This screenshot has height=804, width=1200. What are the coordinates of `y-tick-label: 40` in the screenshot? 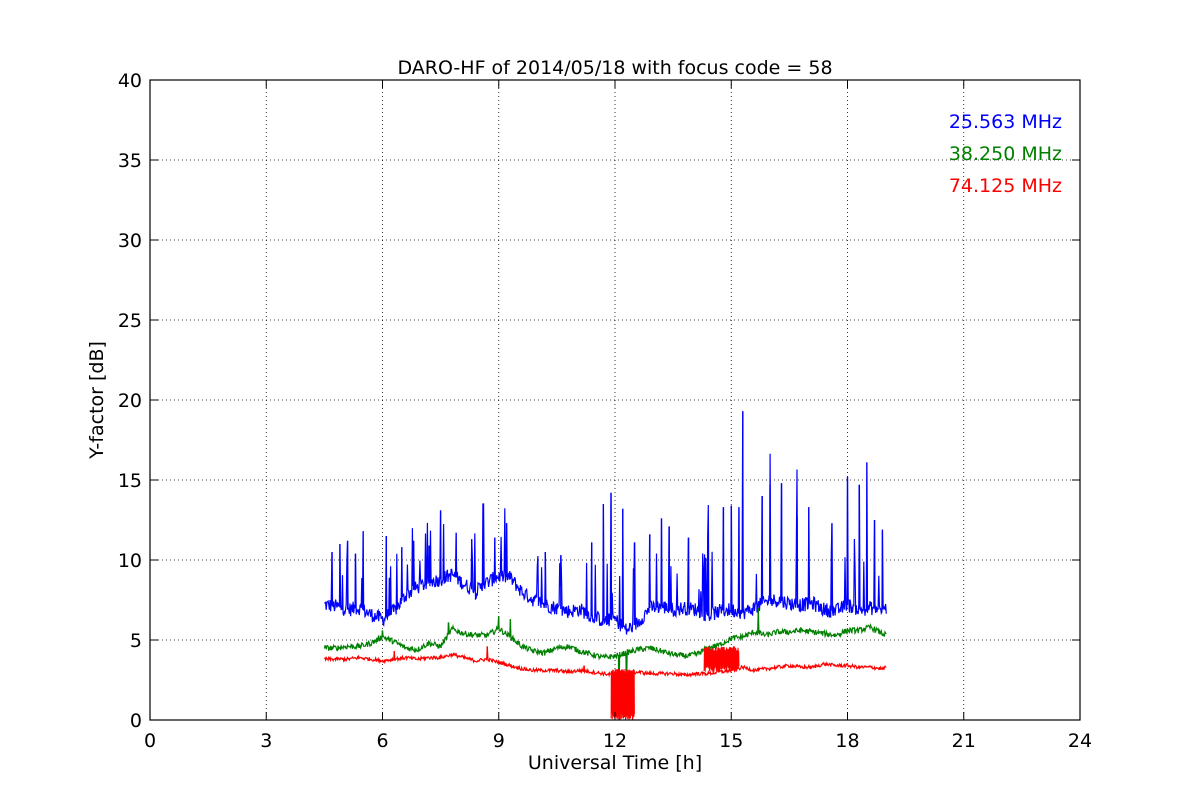 It's located at (130, 81).